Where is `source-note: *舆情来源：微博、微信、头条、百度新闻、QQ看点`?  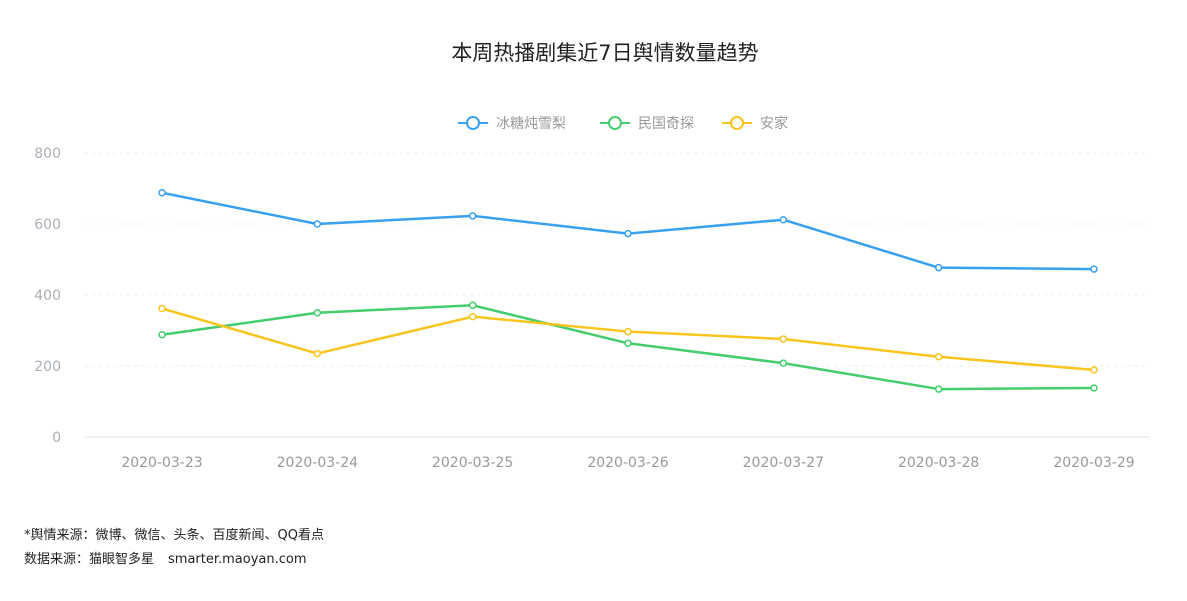 source-note: *舆情来源：微博、微信、头条、百度新闻、QQ看点 is located at coordinates (174, 533).